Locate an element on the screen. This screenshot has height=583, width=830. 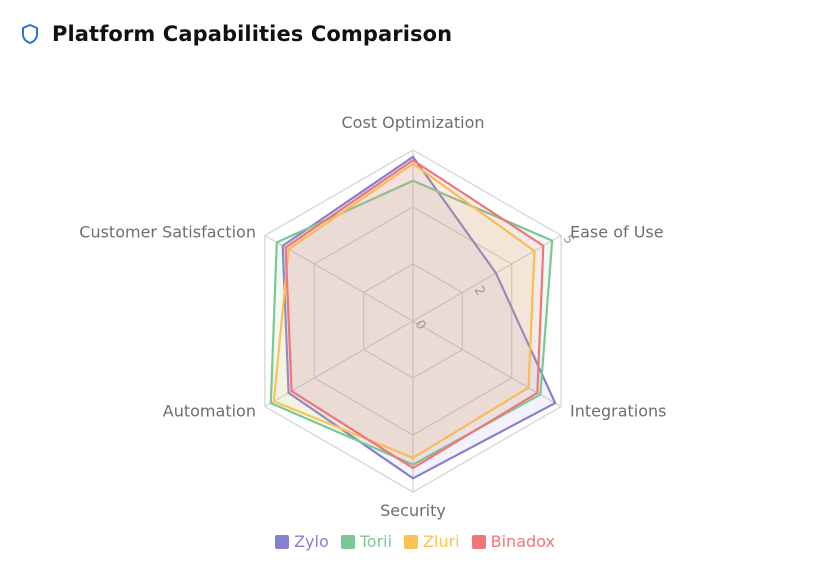
legend-item-torii: Torii is located at coordinates (366, 541).